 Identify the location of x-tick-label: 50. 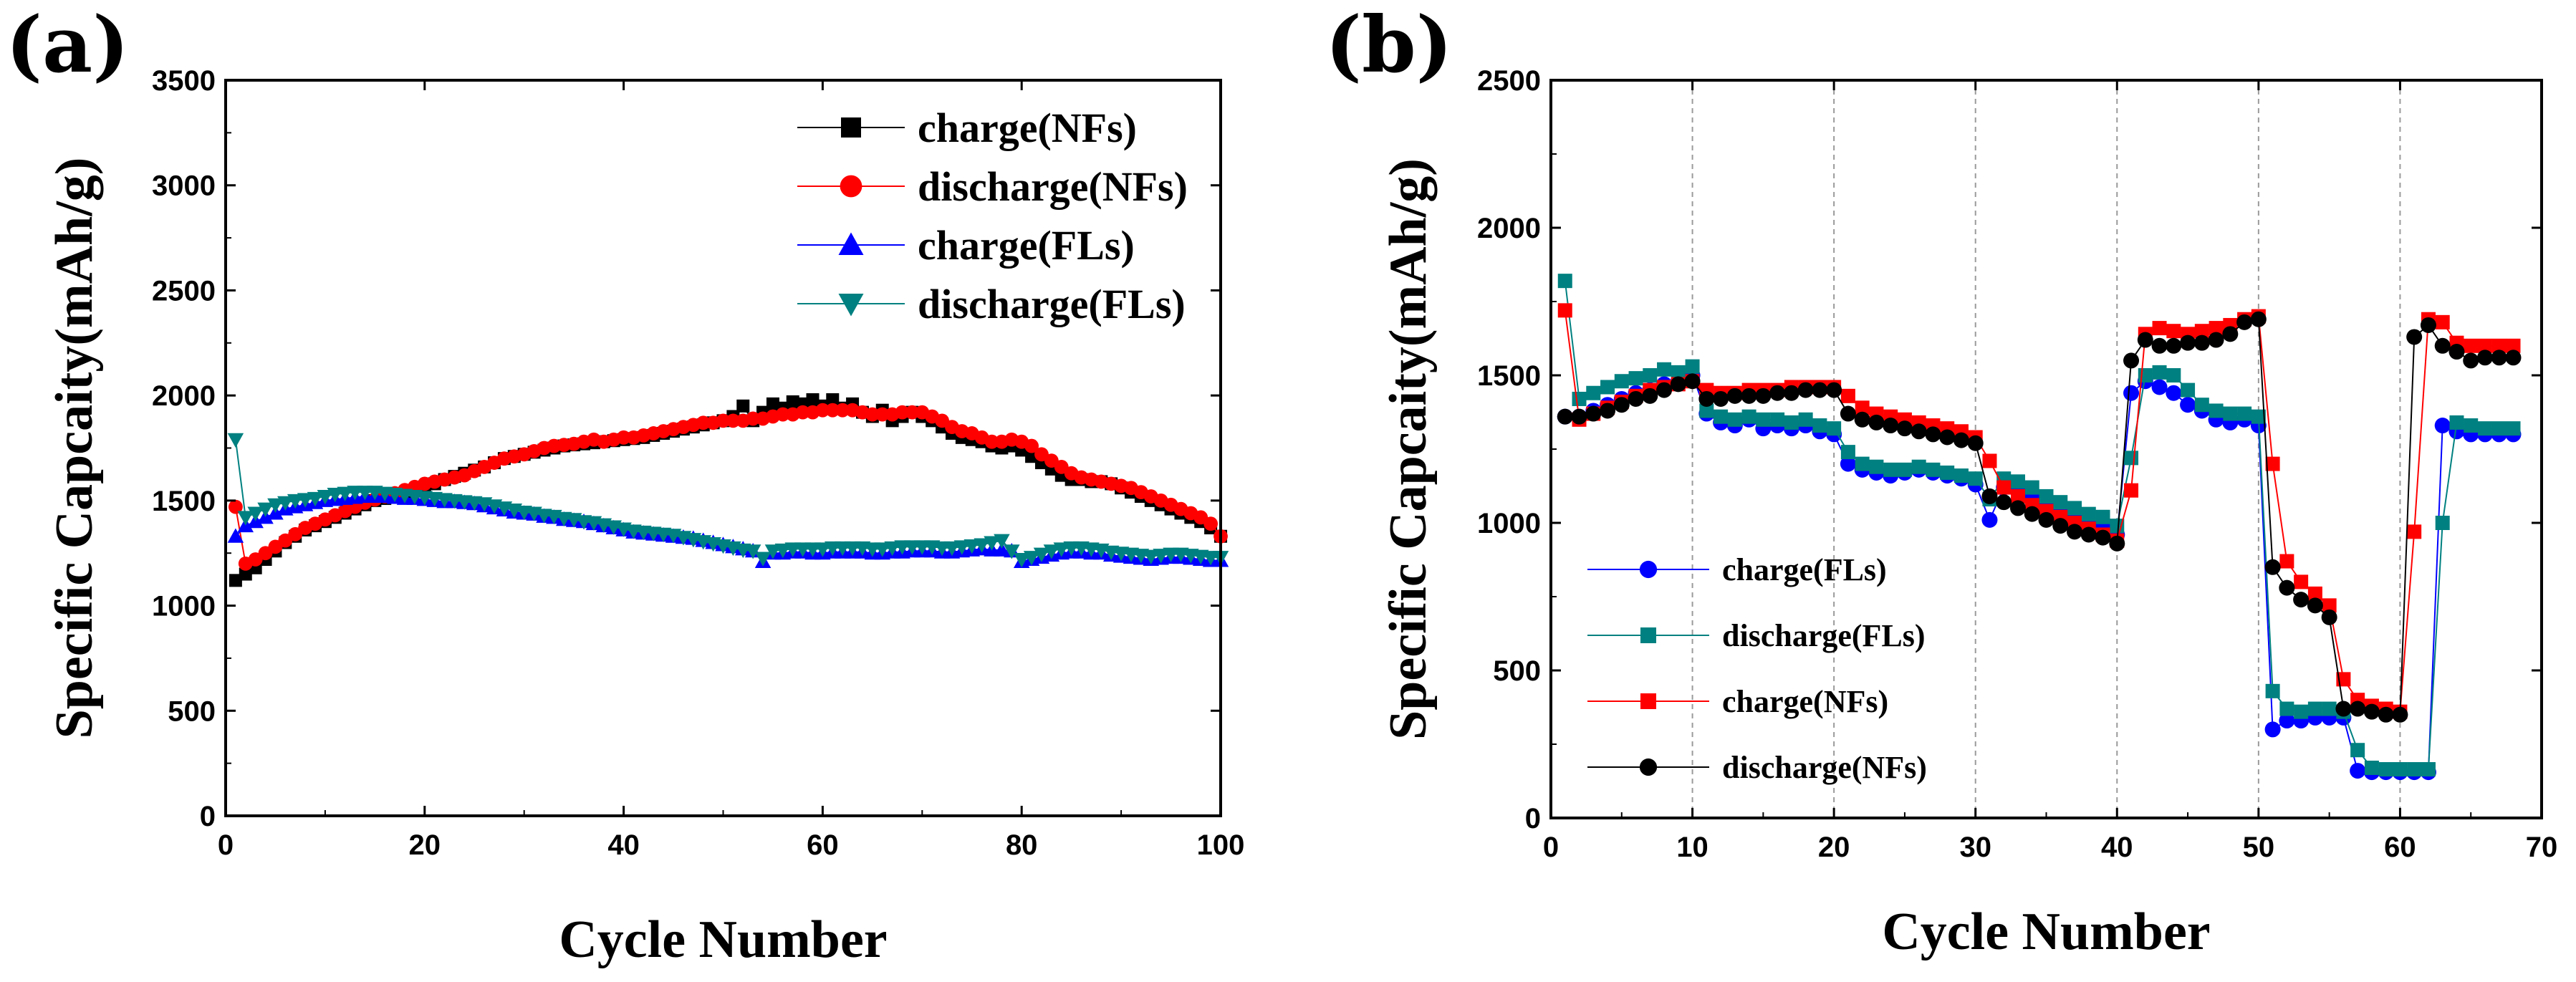
(2259, 847).